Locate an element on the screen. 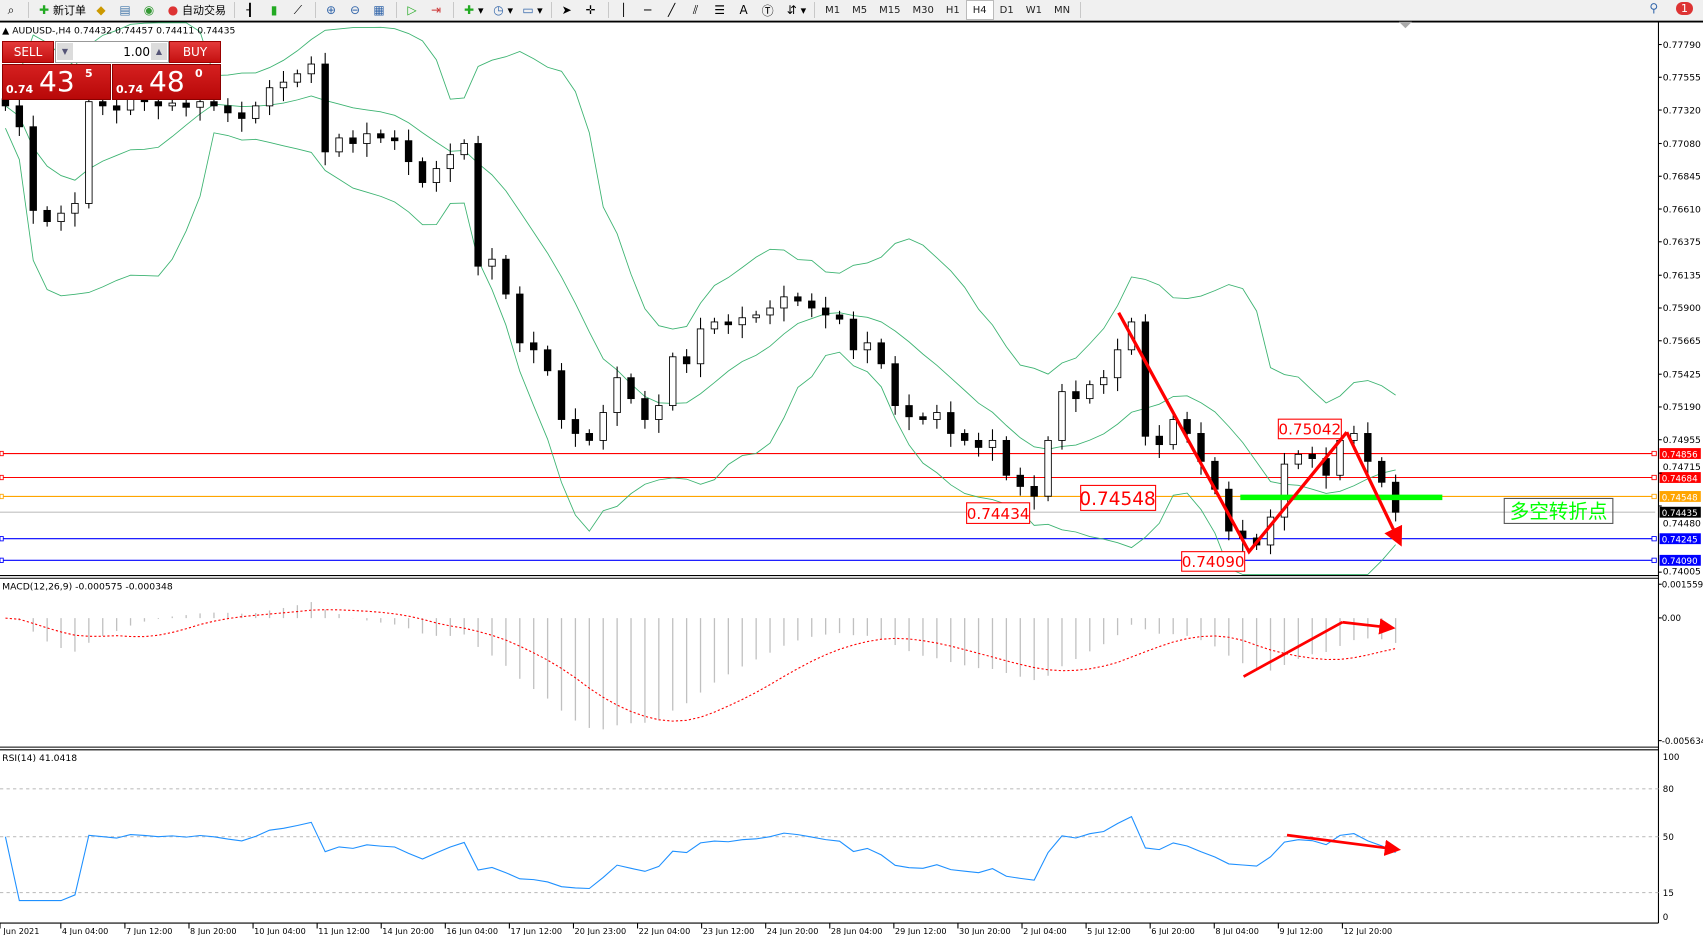 This screenshot has width=1703, height=935. turning-point-text: 多空转折点 is located at coordinates (1559, 511).